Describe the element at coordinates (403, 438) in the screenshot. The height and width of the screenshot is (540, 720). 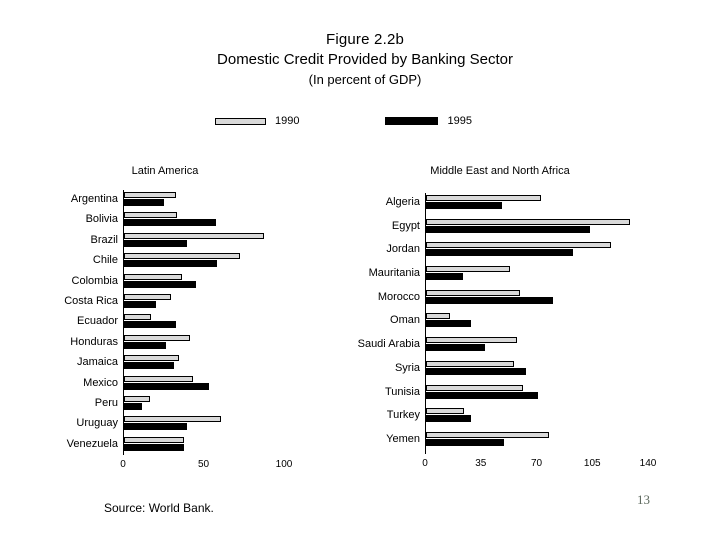
I see `category-label: Yemen` at that location.